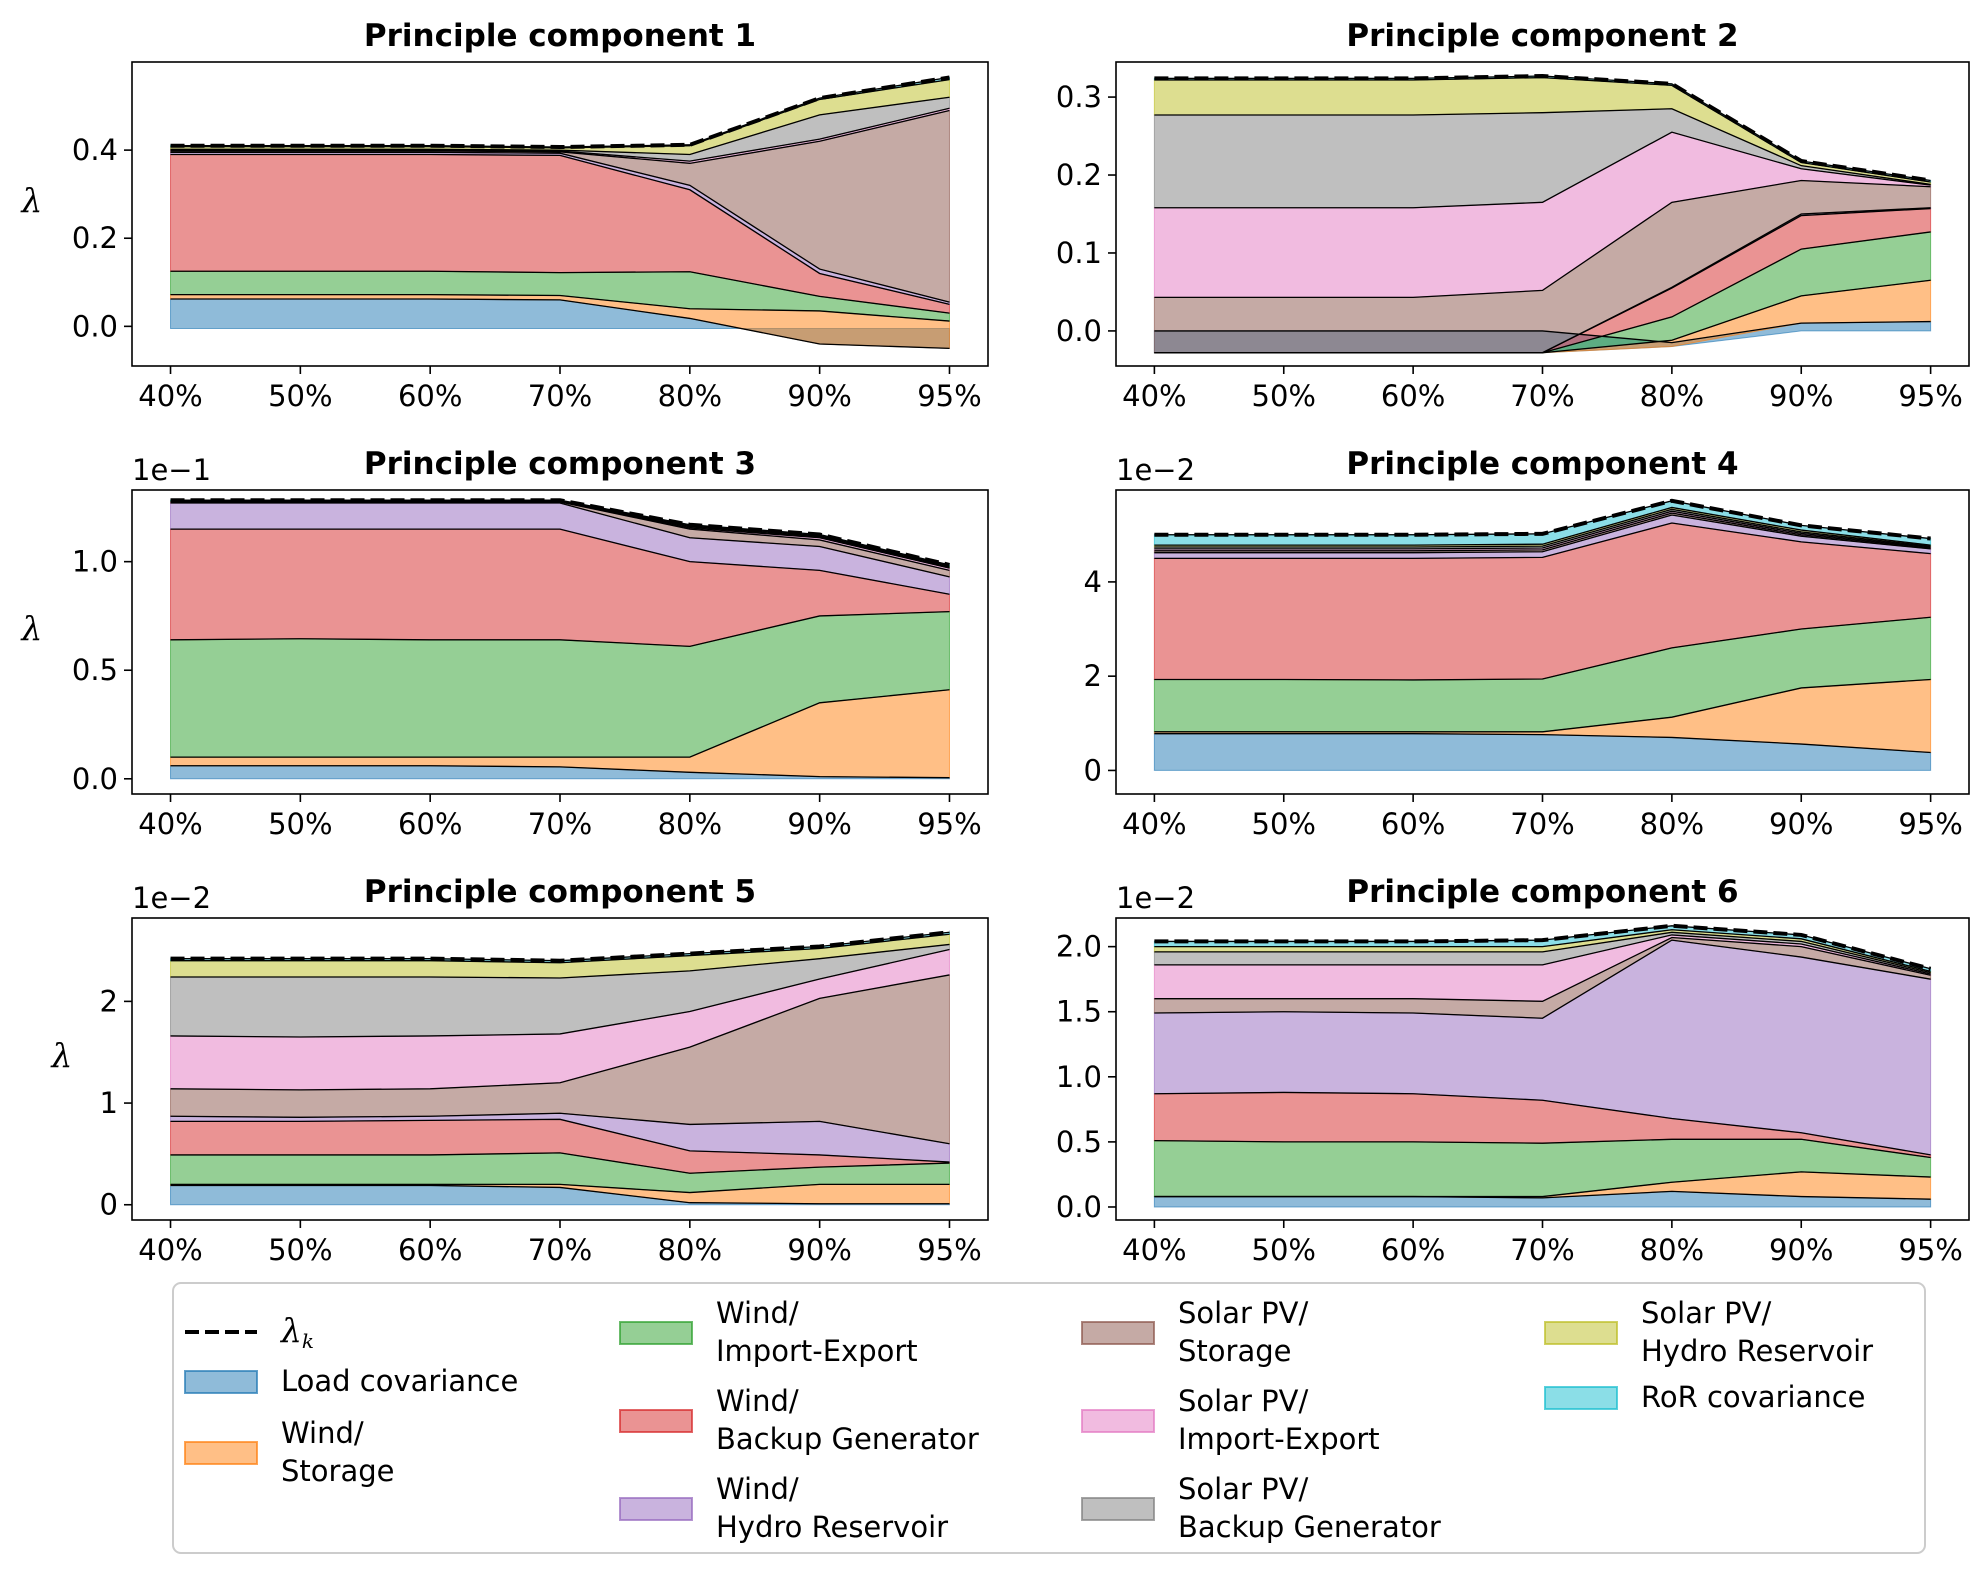  What do you see at coordinates (1279, 1439) in the screenshot?
I see `legend-label: Import-Export` at bounding box center [1279, 1439].